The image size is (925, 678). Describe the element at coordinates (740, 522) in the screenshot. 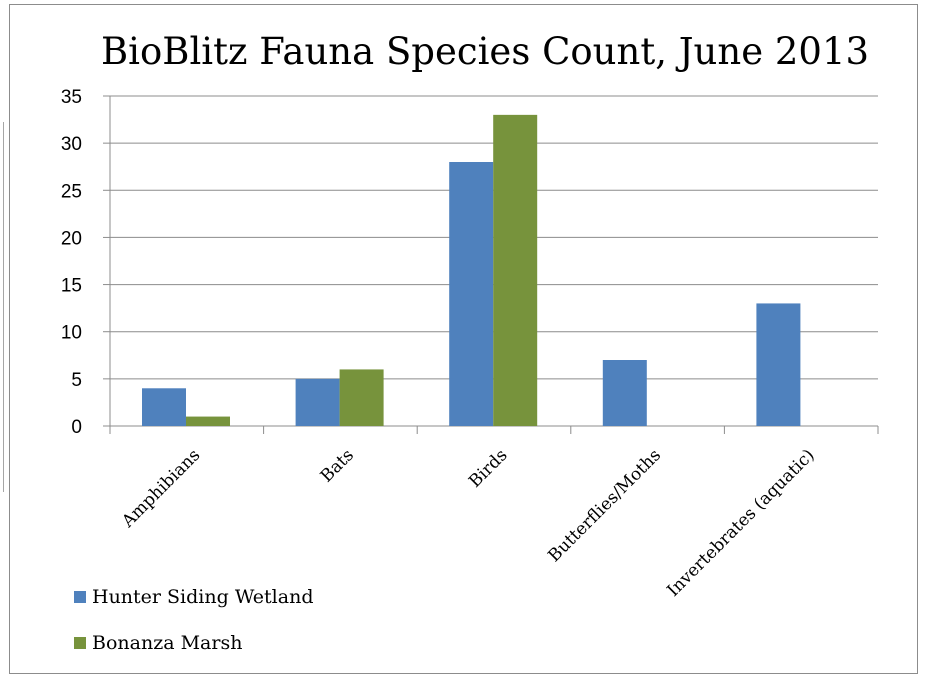

I see `x-category-label: Invertebrates (aquatic)` at that location.